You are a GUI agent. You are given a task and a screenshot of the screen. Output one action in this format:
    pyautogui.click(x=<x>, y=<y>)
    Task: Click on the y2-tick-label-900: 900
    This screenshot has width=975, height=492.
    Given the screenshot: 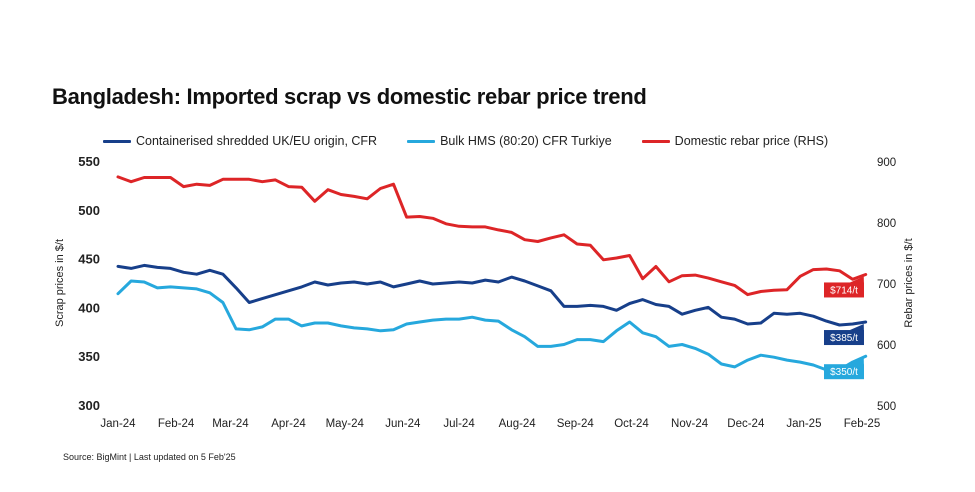 What is the action you would take?
    pyautogui.click(x=886, y=163)
    